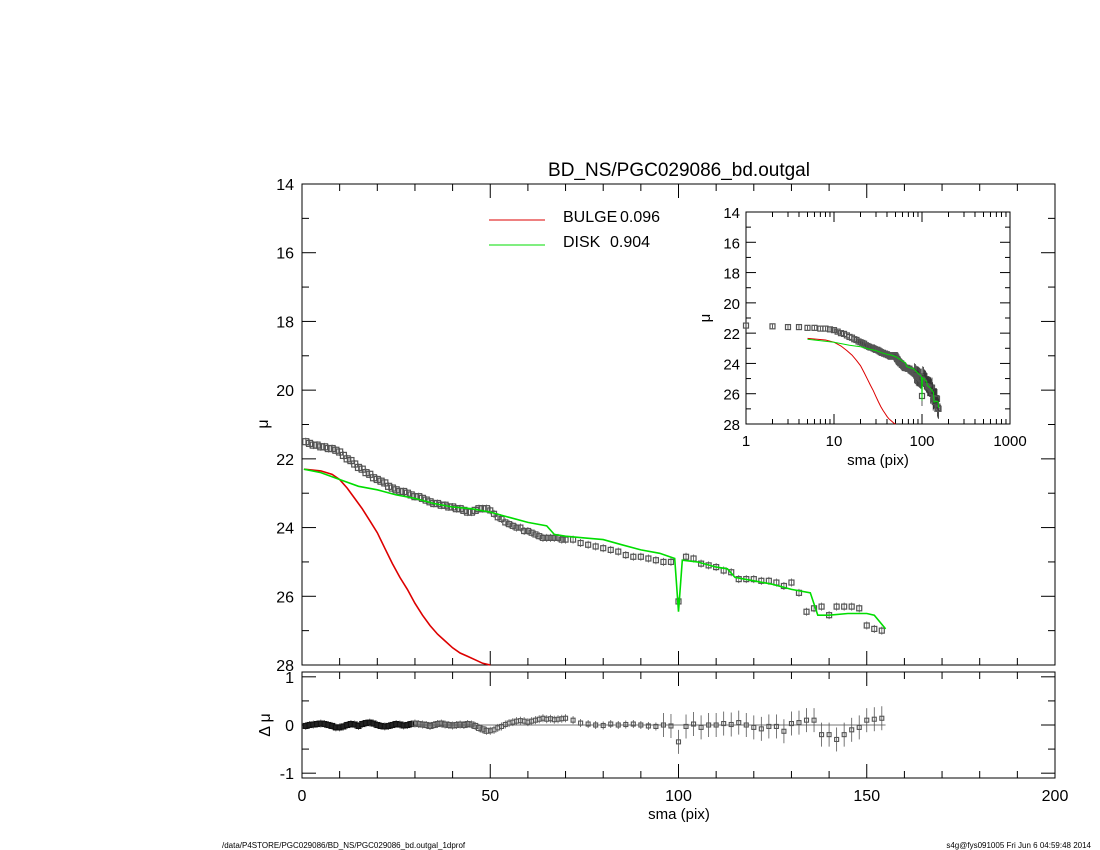 The image size is (1100, 850). Describe the element at coordinates (285, 597) in the screenshot. I see `main-ytick-label: 26` at that location.